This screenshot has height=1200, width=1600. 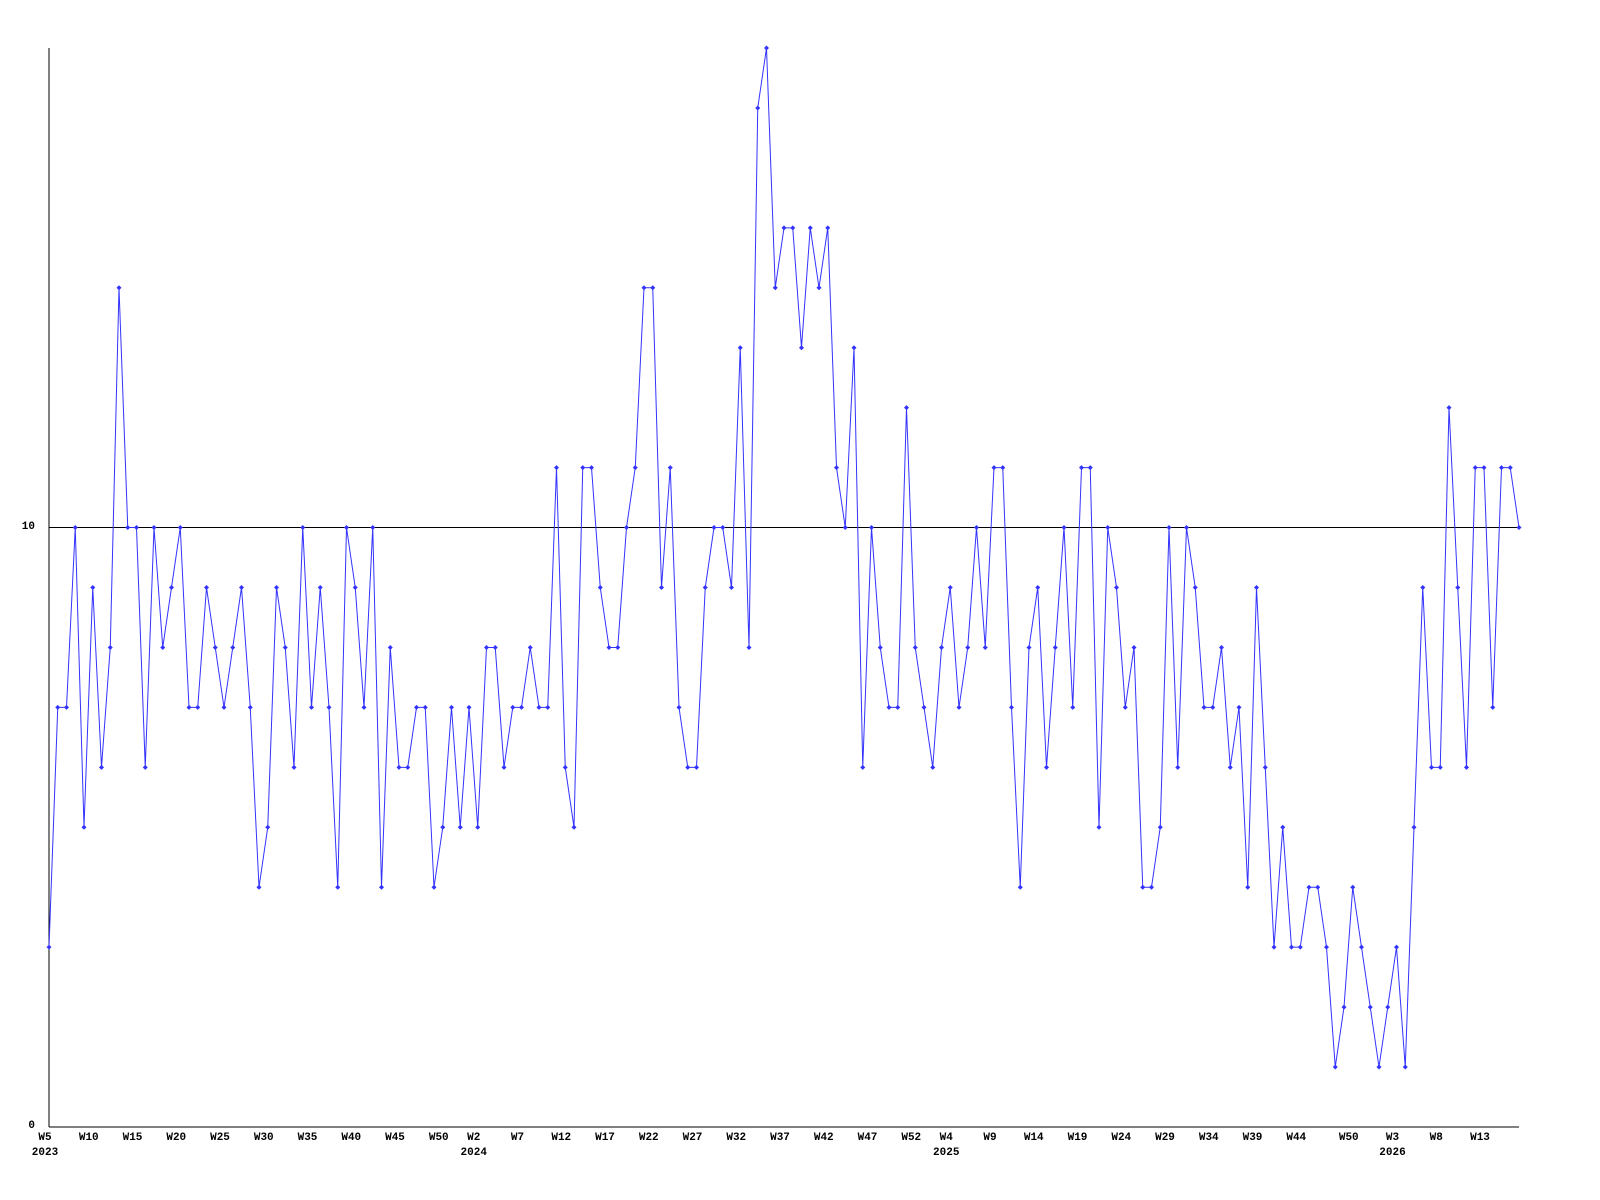 What do you see at coordinates (561, 1138) in the screenshot?
I see `x-tick-label: W12` at bounding box center [561, 1138].